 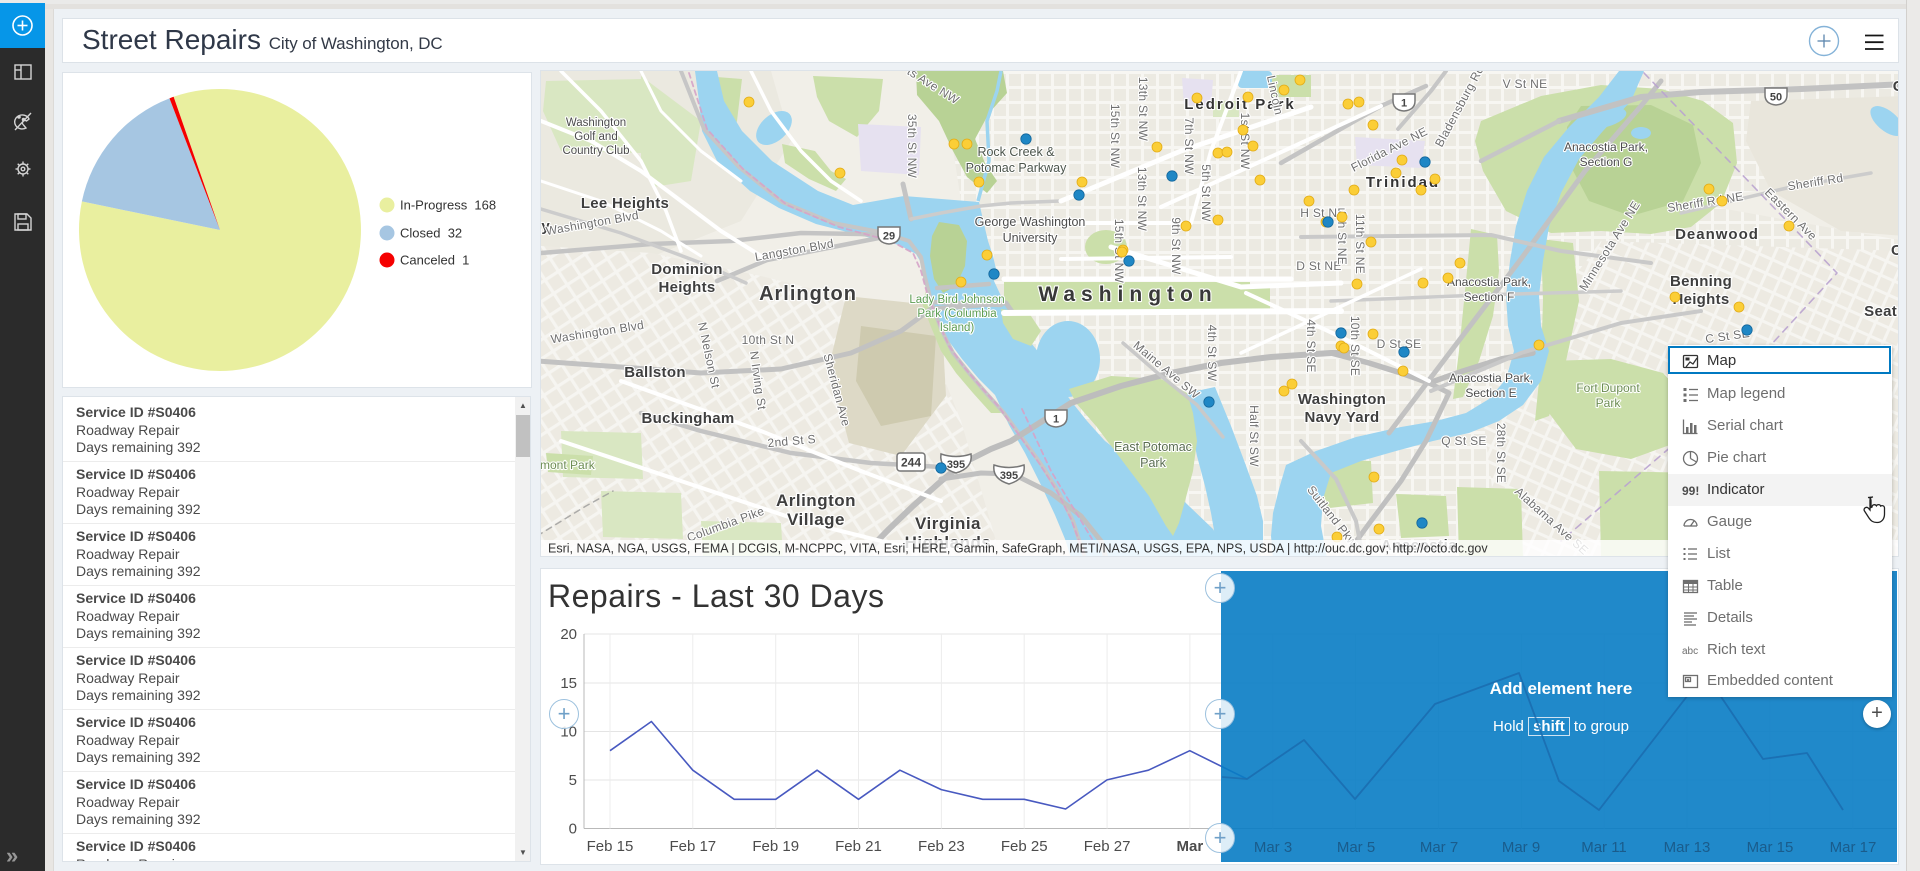 I want to click on svg-text: Fort Dupont, so click(x=1608, y=388).